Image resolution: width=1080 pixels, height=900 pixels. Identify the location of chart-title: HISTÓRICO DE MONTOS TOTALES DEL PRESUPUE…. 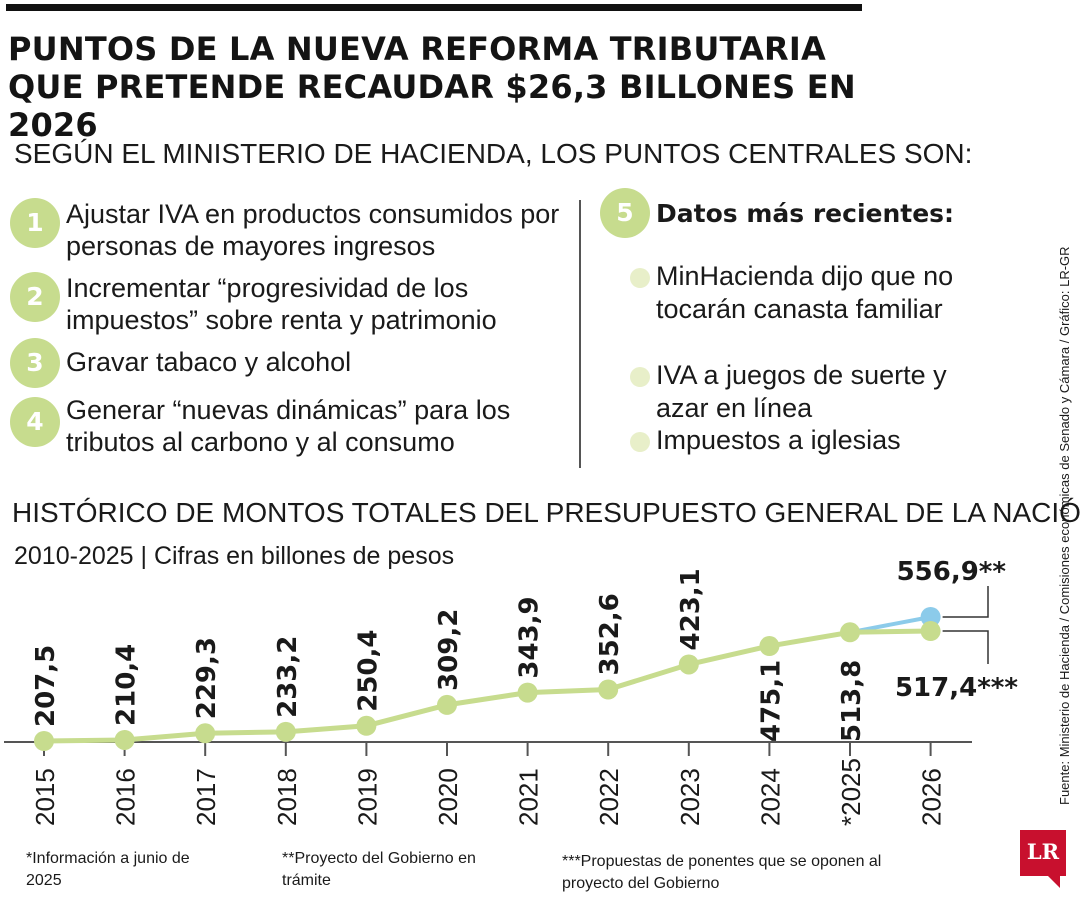
(546, 512).